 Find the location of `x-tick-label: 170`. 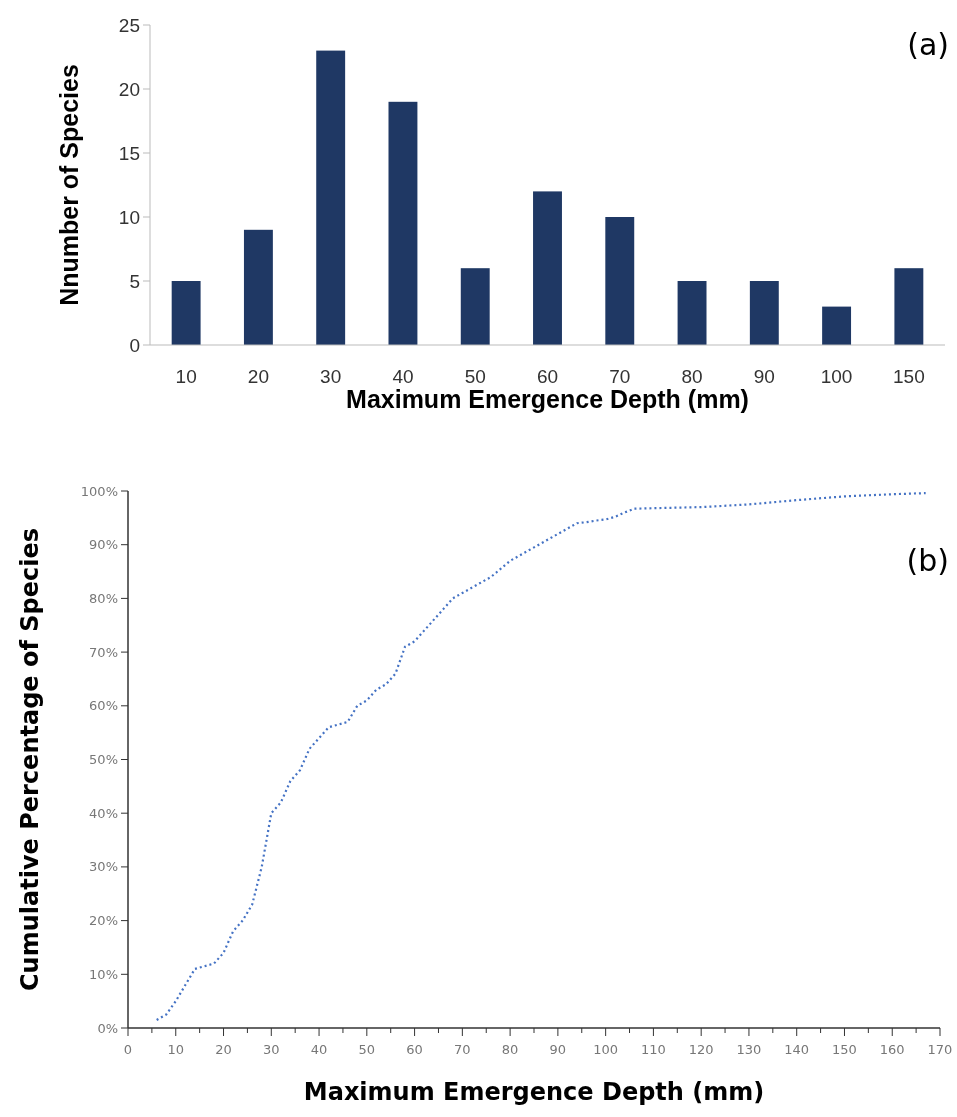

x-tick-label: 170 is located at coordinates (940, 1049).